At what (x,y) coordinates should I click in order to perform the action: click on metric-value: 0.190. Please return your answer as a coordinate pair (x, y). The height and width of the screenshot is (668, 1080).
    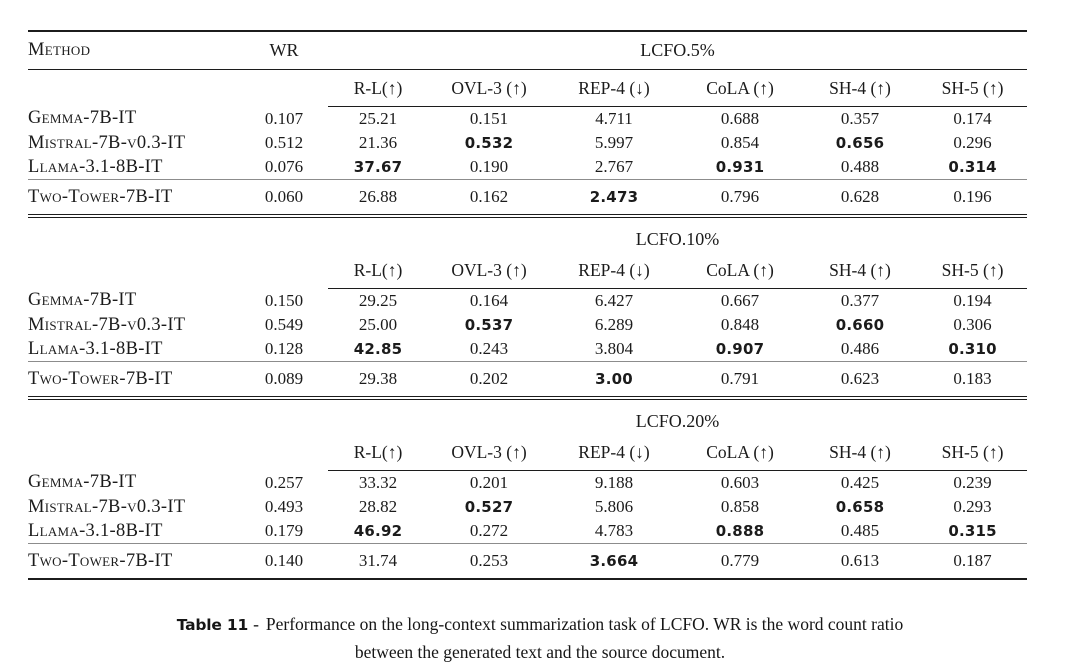
    Looking at the image, I should click on (489, 166).